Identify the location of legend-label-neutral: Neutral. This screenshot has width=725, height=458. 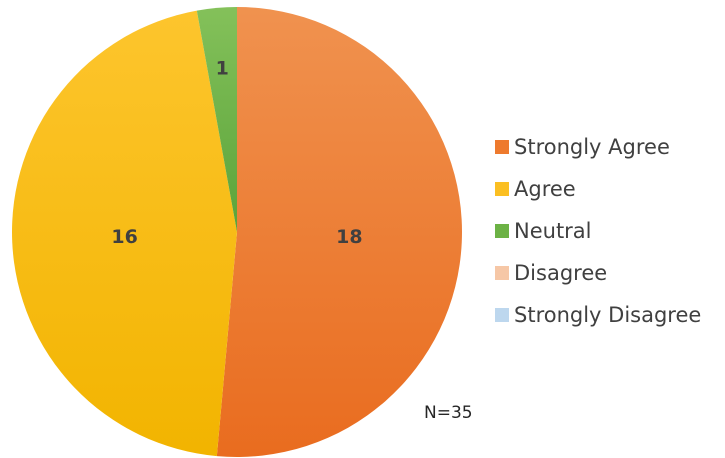
(553, 231).